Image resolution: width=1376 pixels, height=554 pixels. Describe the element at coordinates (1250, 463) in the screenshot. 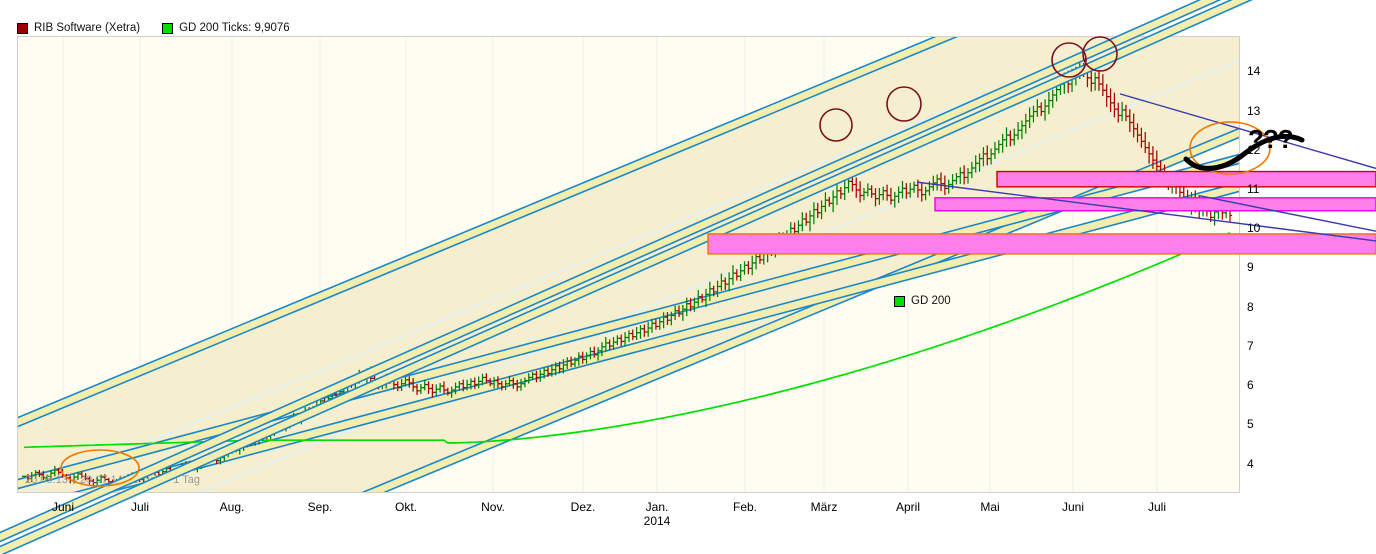

I see `y-axis-tick-label: 4` at that location.